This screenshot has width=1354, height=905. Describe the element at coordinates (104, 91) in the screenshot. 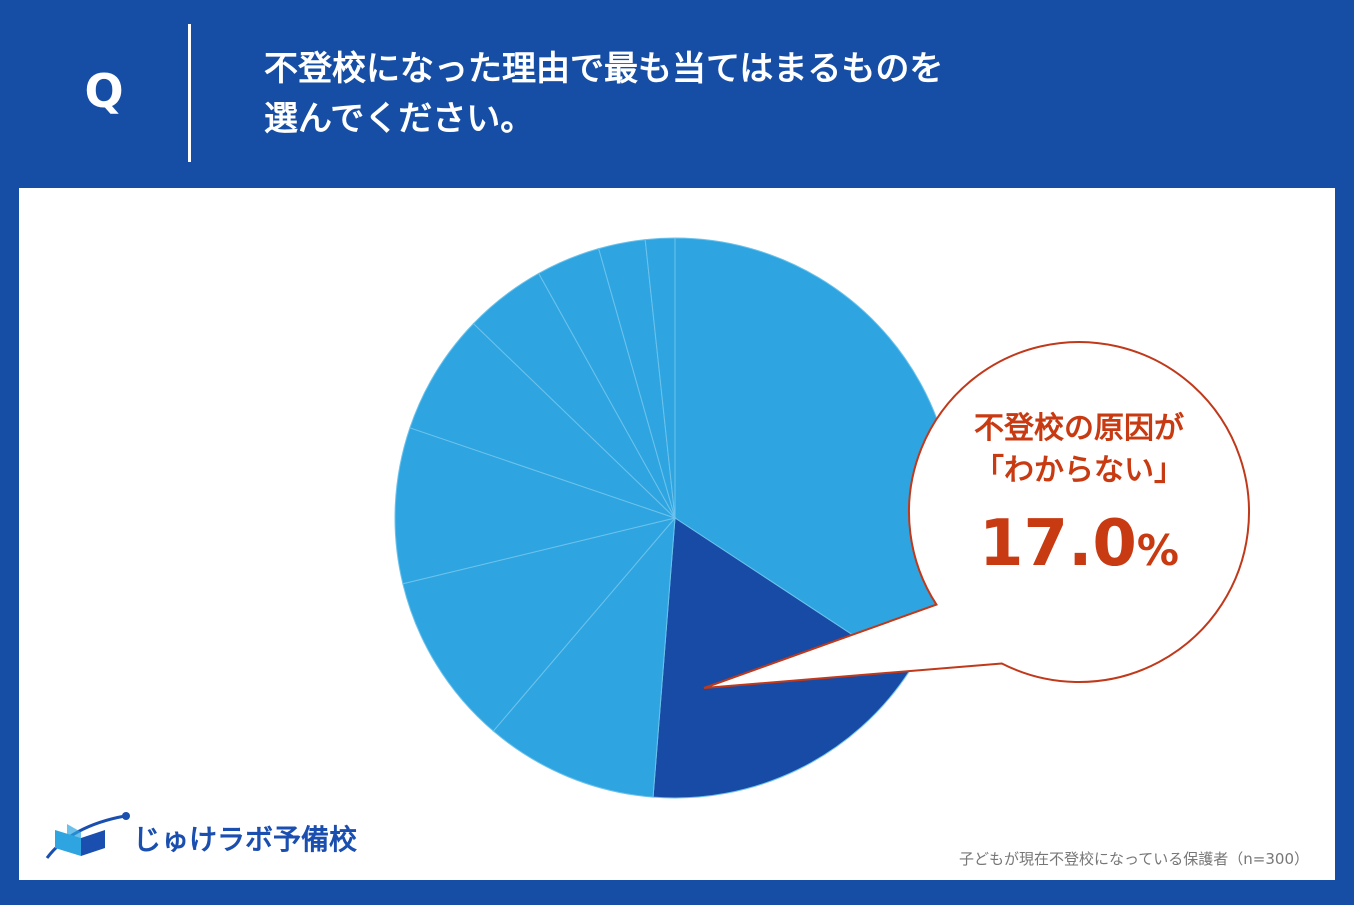

I see `q-mark: Q` at that location.